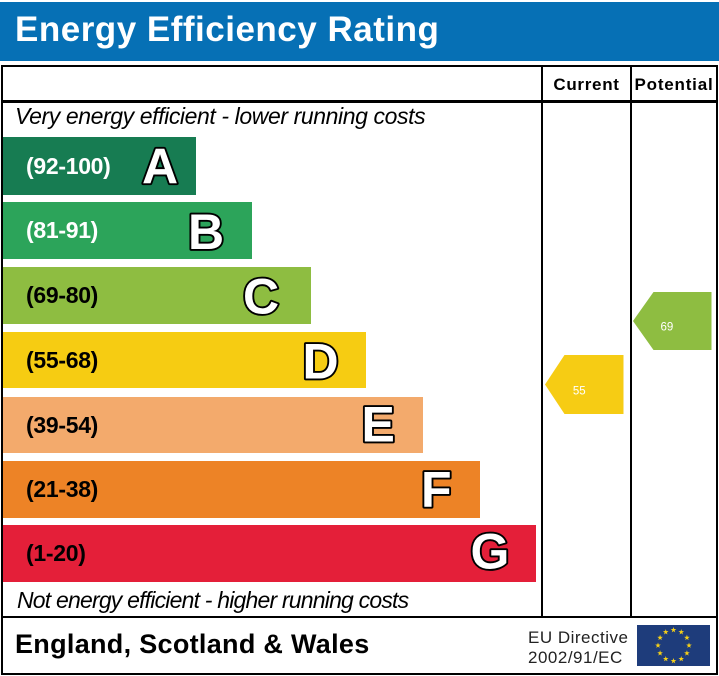  What do you see at coordinates (206, 232) in the screenshot?
I see `svg-text: B` at bounding box center [206, 232].